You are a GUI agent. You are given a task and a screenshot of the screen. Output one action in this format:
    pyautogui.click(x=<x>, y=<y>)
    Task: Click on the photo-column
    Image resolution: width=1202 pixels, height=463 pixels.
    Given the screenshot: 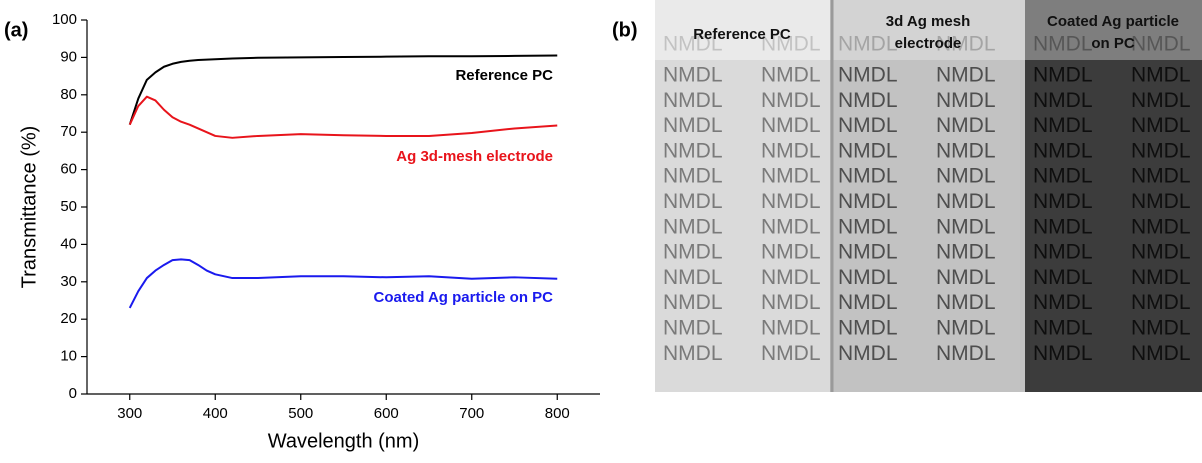 What is the action you would take?
    pyautogui.click(x=927, y=196)
    